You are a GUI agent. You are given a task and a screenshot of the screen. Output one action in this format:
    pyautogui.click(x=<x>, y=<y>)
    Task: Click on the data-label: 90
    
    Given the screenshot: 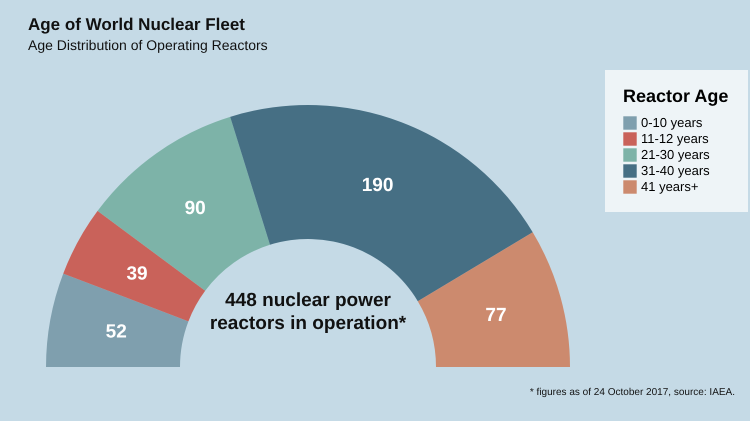 What is the action you would take?
    pyautogui.click(x=195, y=208)
    